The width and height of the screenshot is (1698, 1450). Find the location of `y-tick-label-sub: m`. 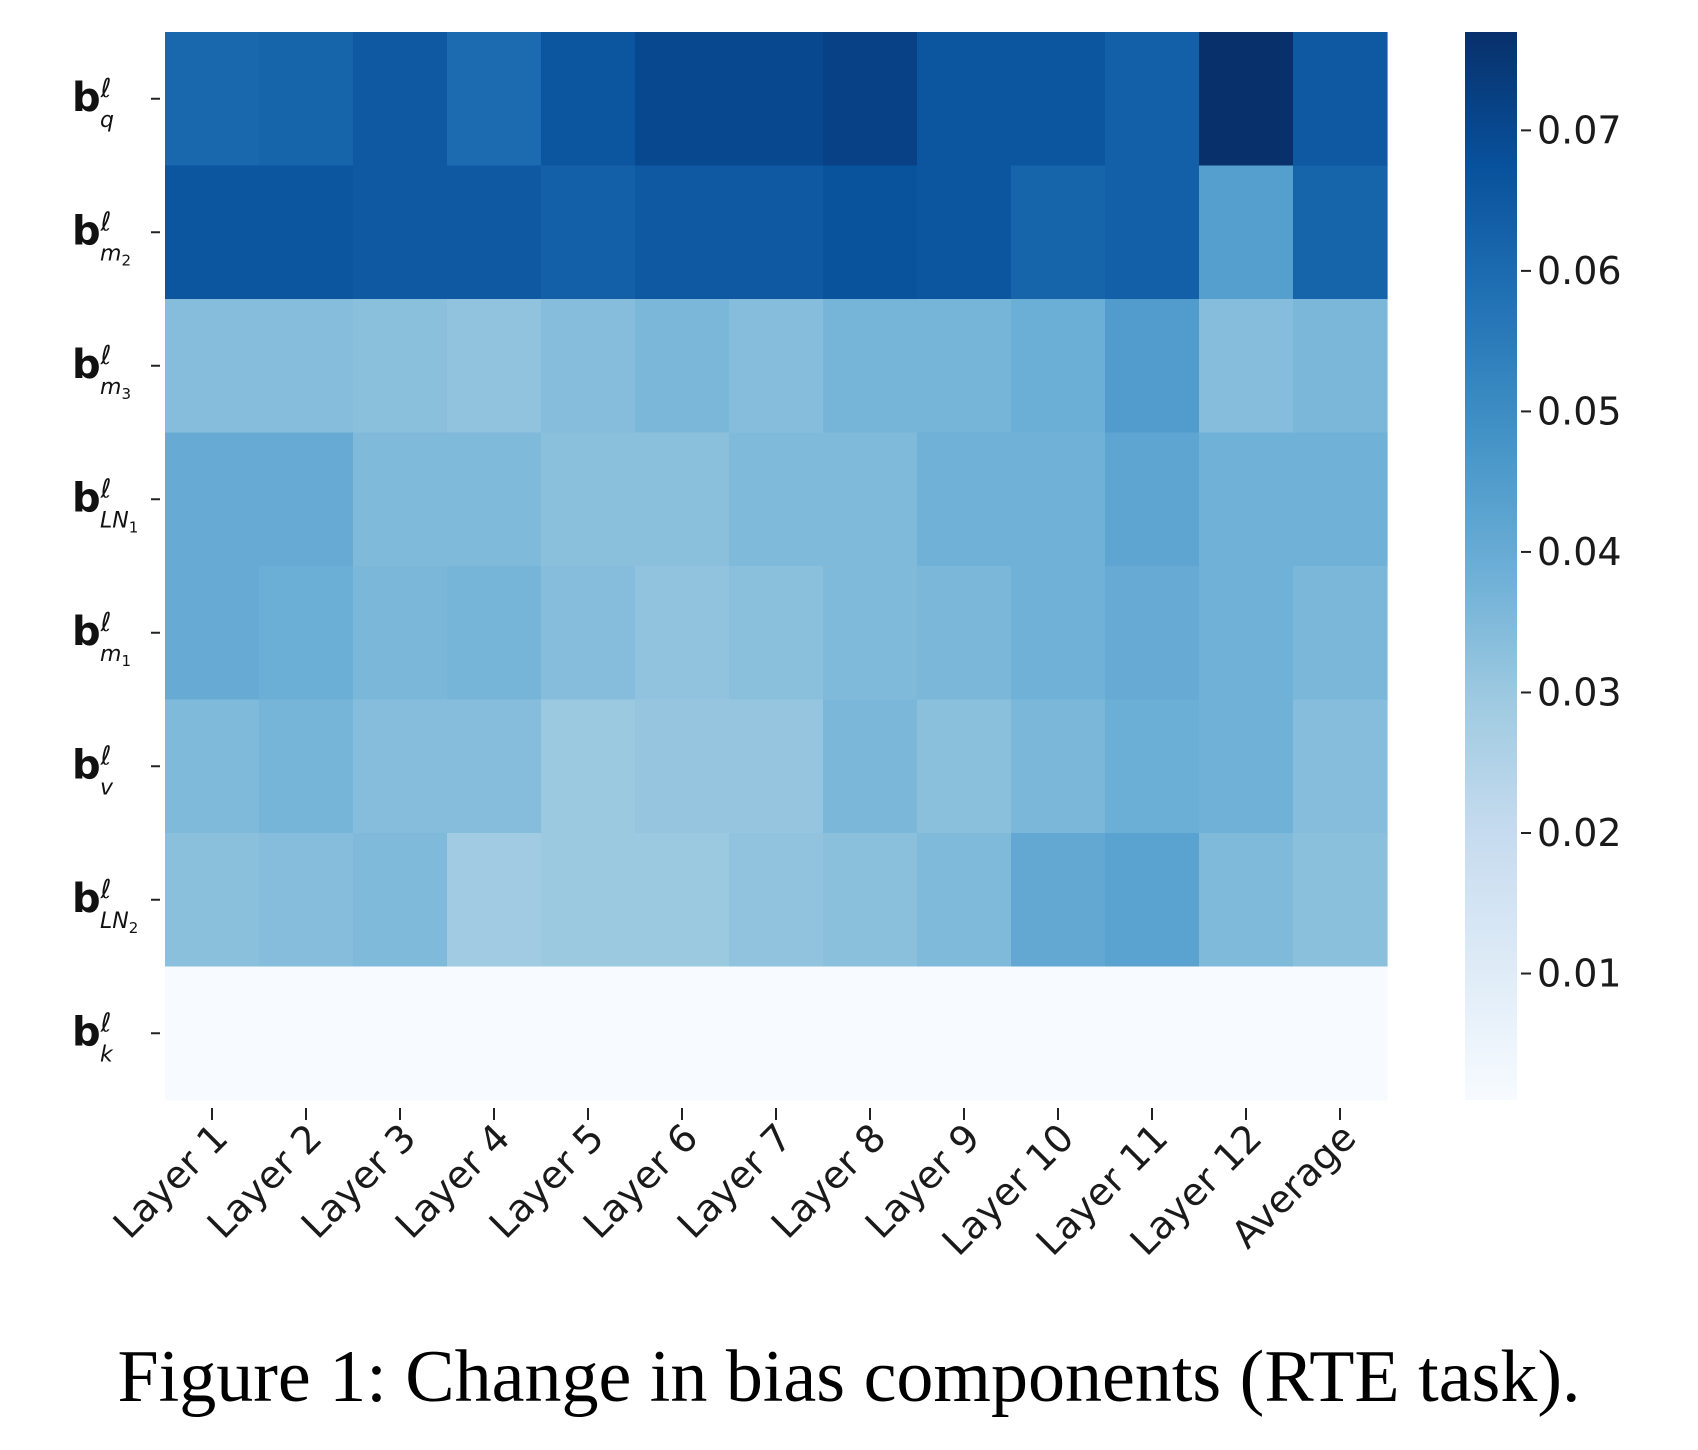

y-tick-label-sub: m is located at coordinates (110, 253).